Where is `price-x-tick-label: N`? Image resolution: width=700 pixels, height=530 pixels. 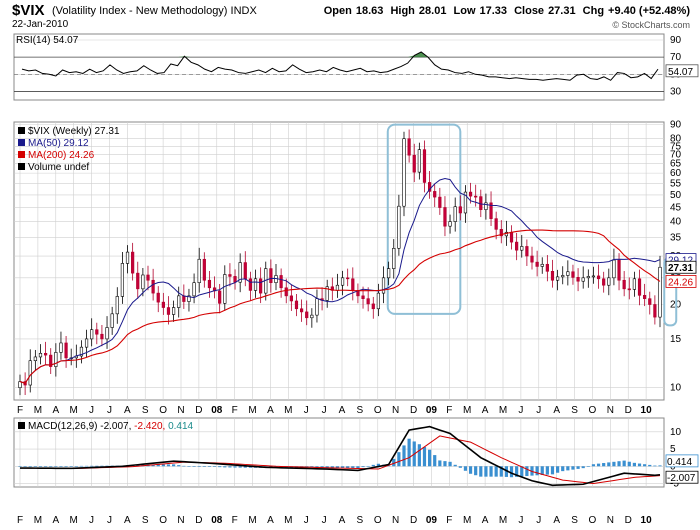
price-x-tick-label: N is located at coordinates (395, 410).